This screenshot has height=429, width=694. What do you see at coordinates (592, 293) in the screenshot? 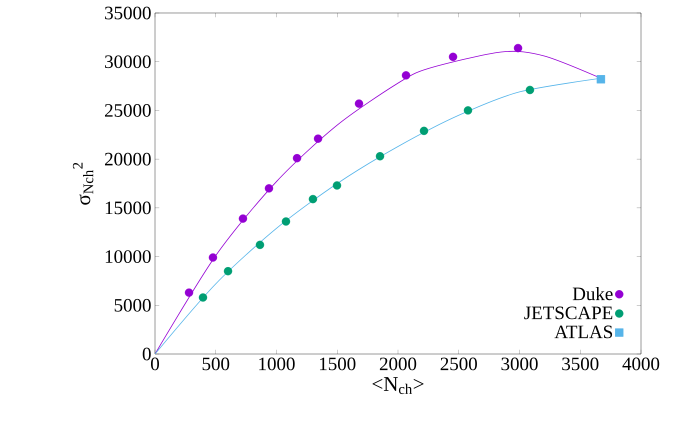
I see `legend-label: Duke` at bounding box center [592, 293].